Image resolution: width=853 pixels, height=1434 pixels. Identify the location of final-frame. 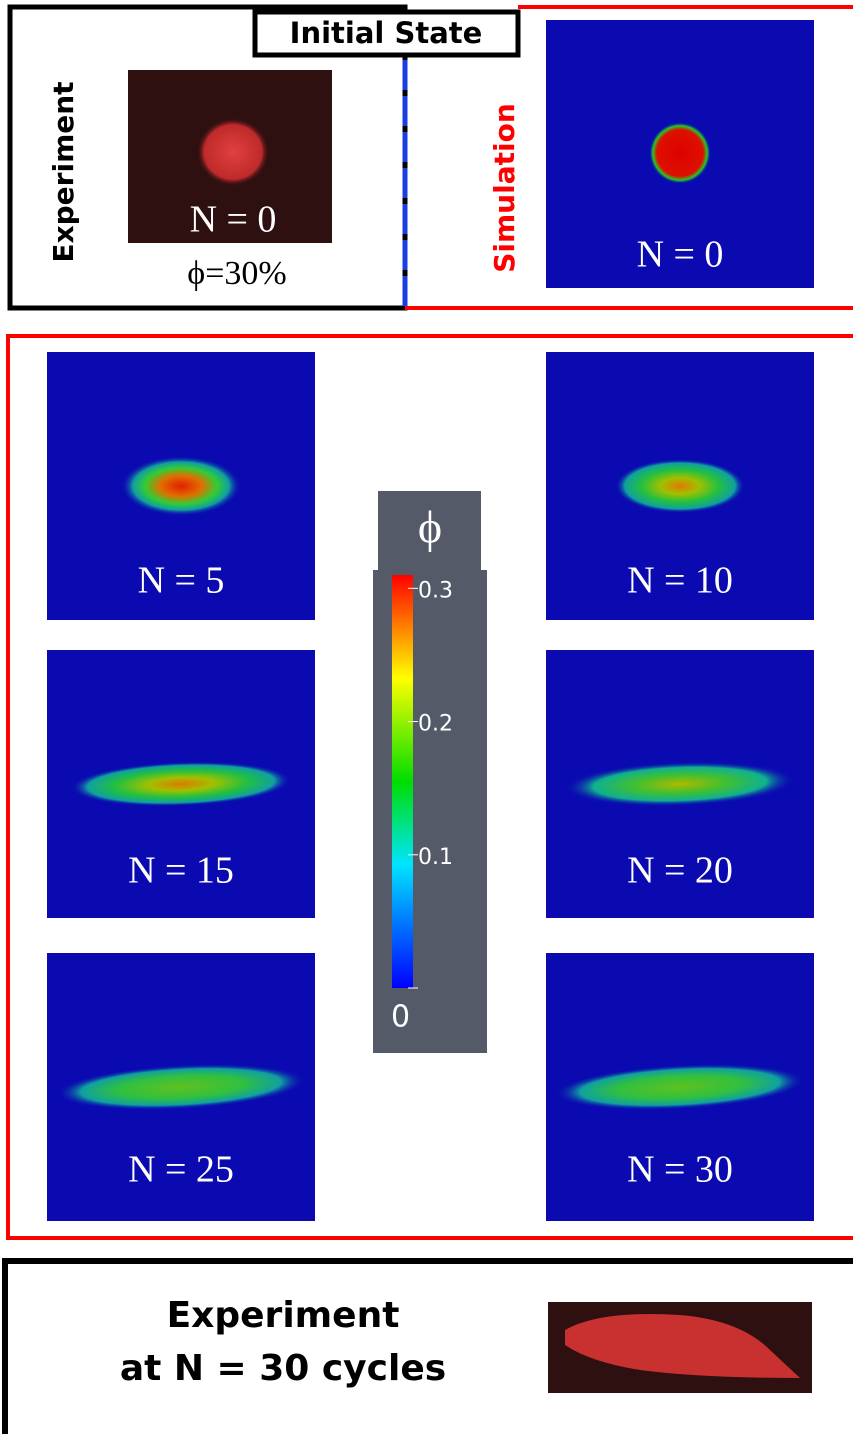
(427, 1346).